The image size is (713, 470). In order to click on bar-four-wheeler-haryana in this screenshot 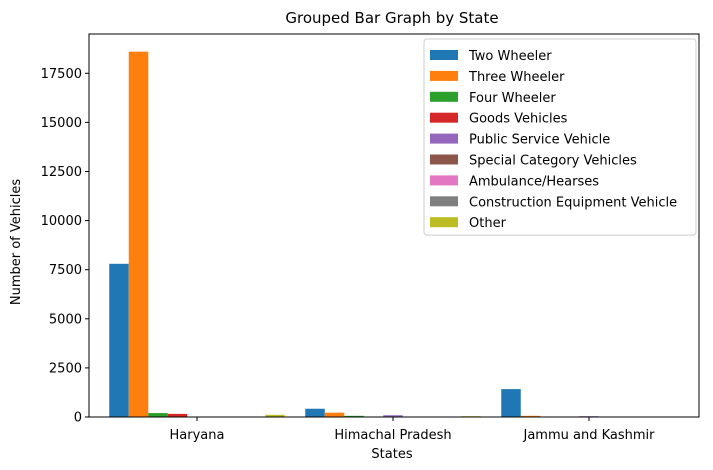, I will do `click(158, 415)`.